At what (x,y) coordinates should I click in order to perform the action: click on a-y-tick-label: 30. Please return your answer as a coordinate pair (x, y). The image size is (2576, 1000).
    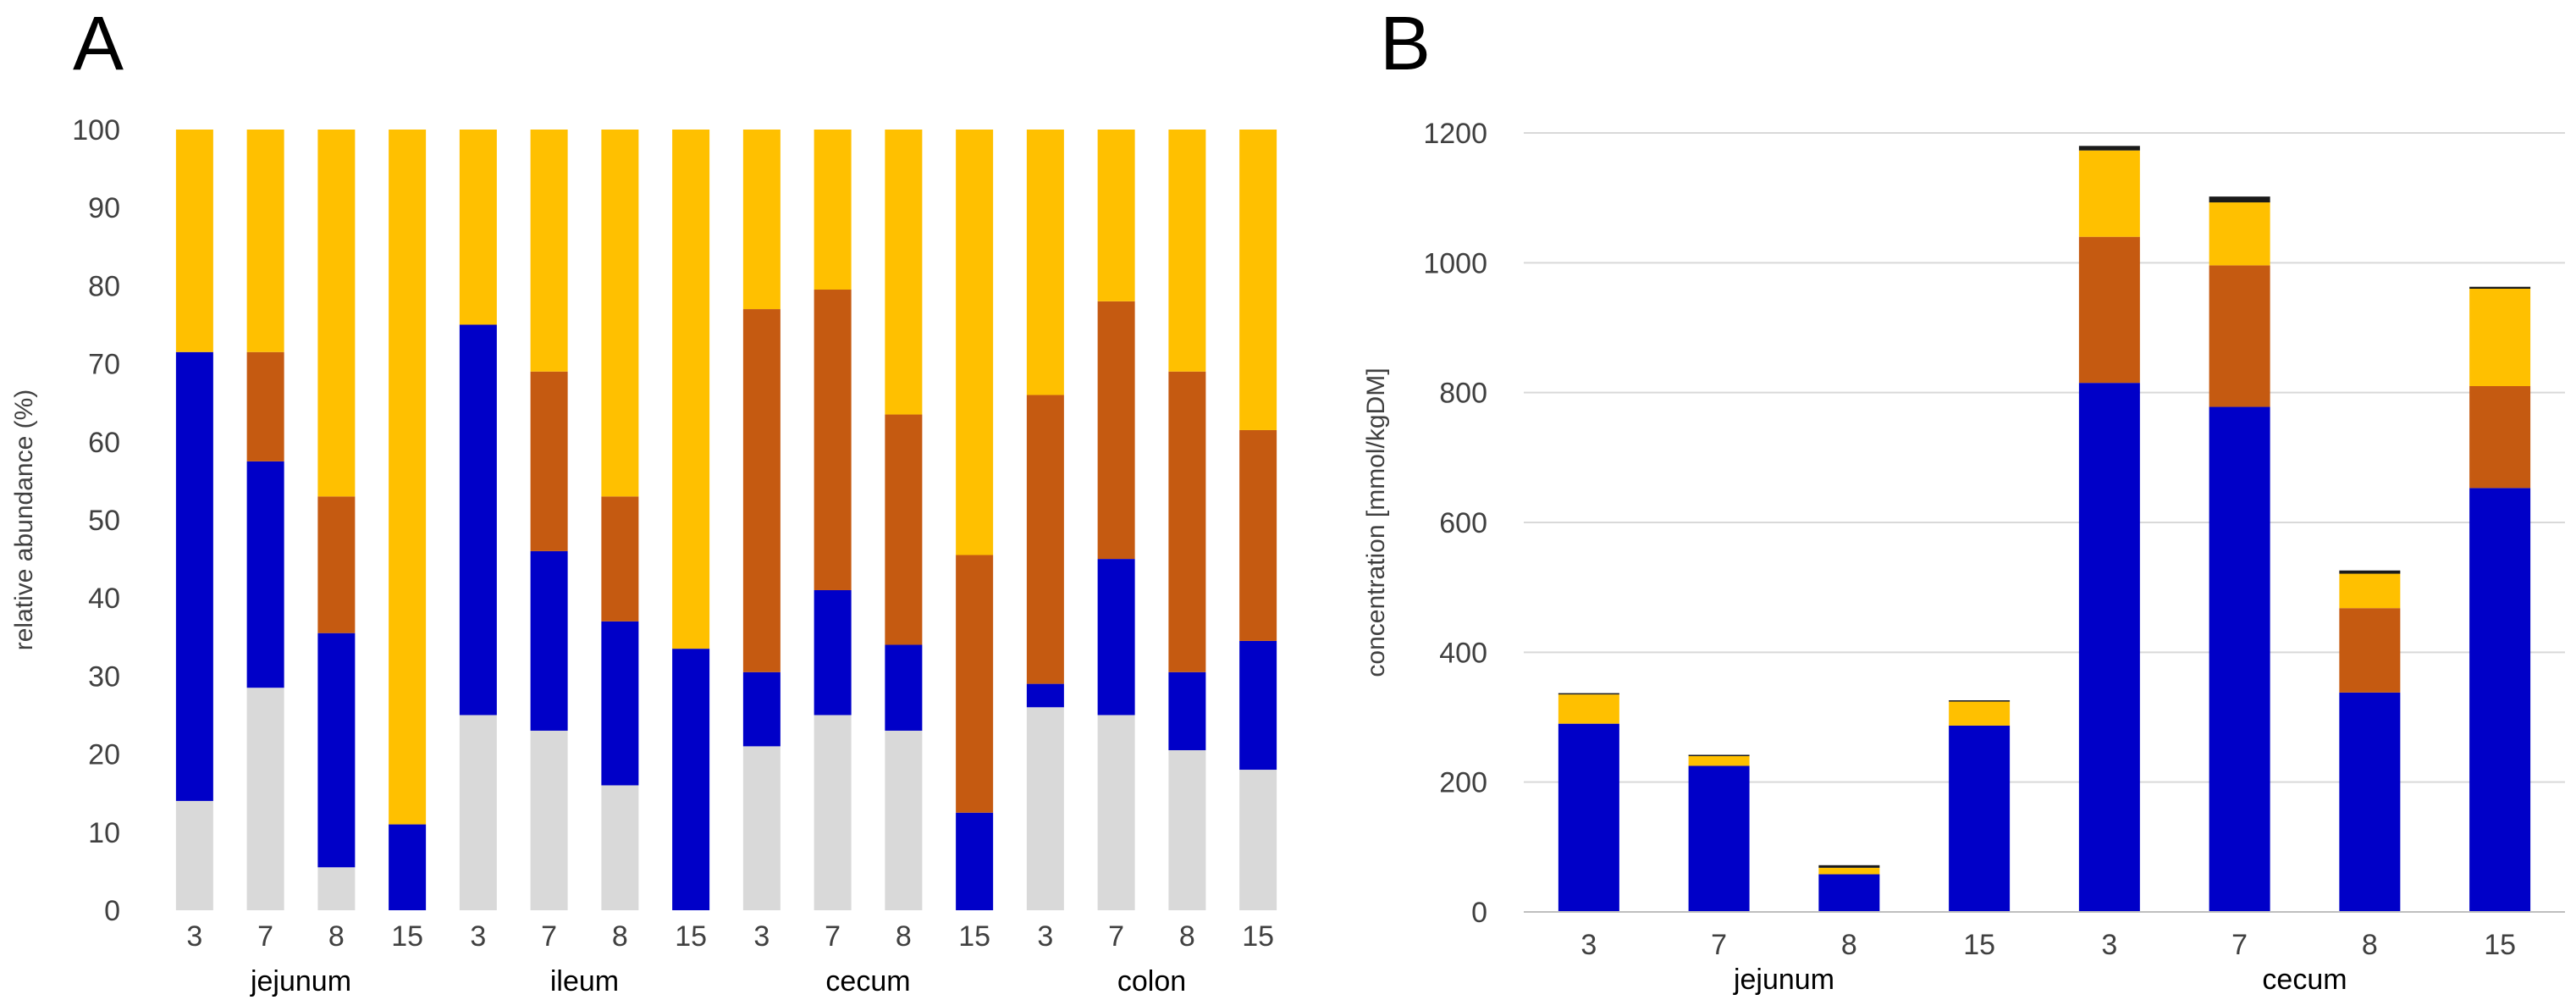
    Looking at the image, I should click on (104, 676).